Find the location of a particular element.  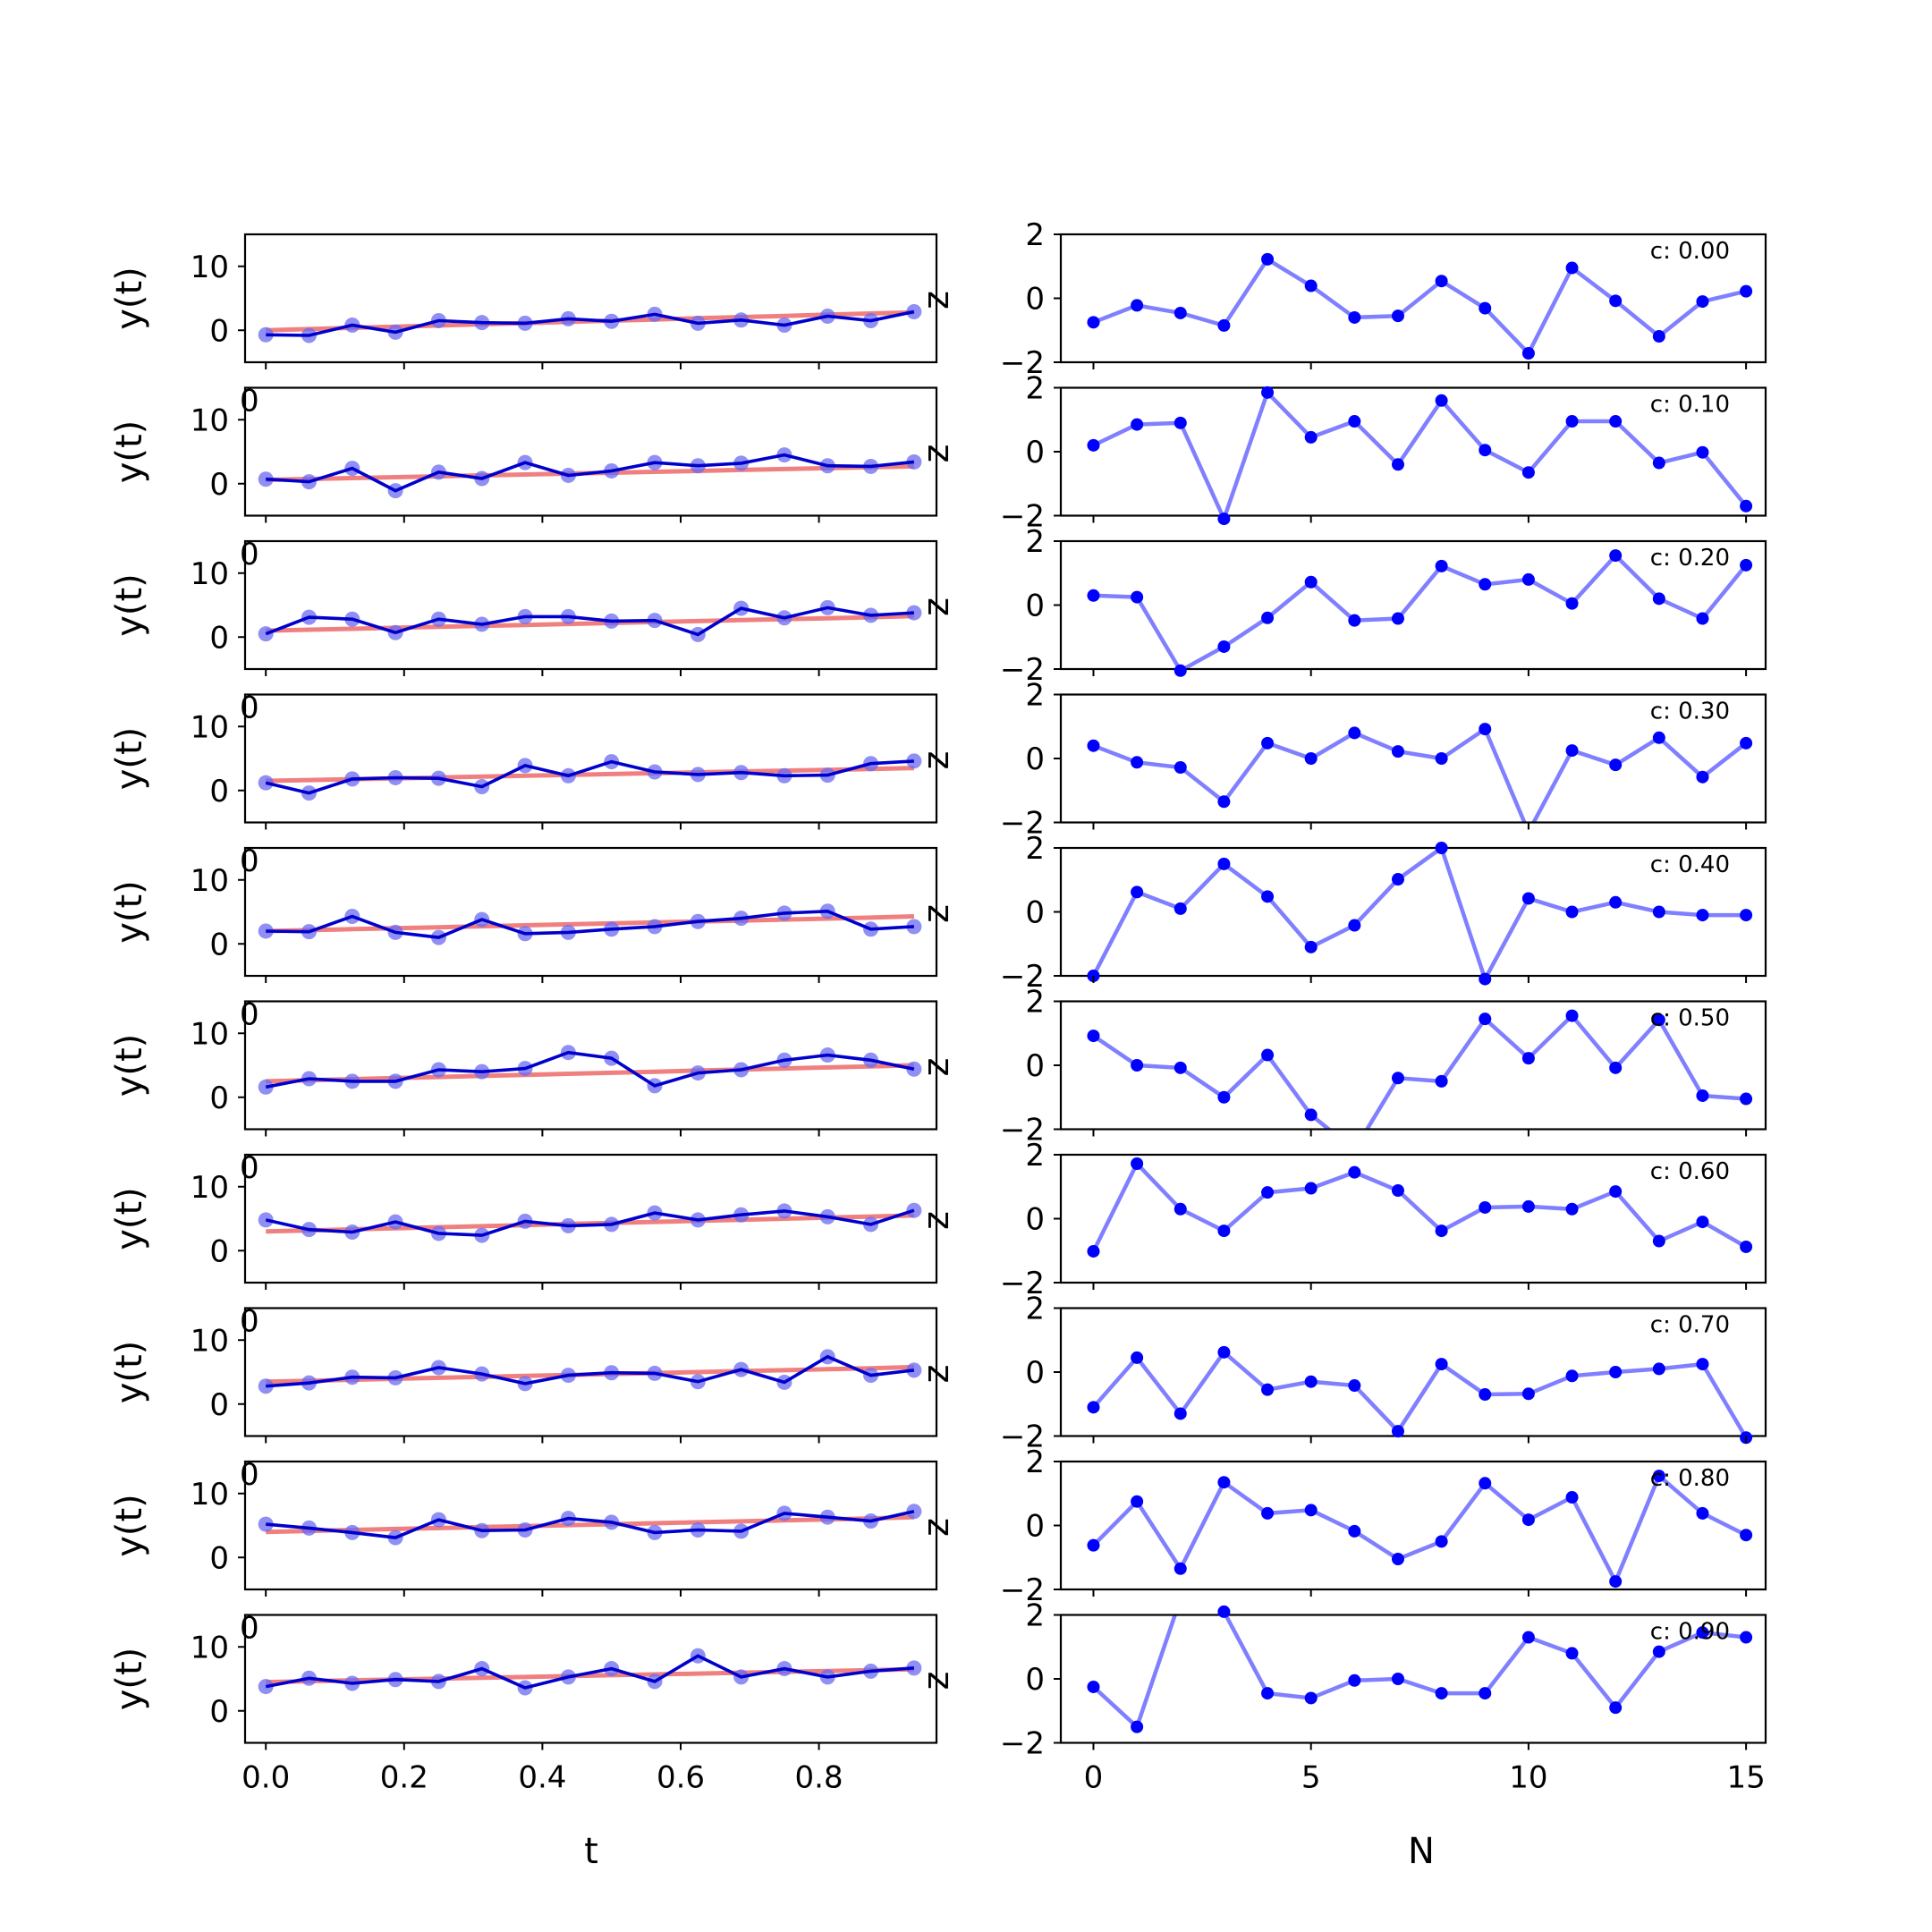

right-panel-4: −2 0 2 c: 0.40 z is located at coordinates (1341, 913).